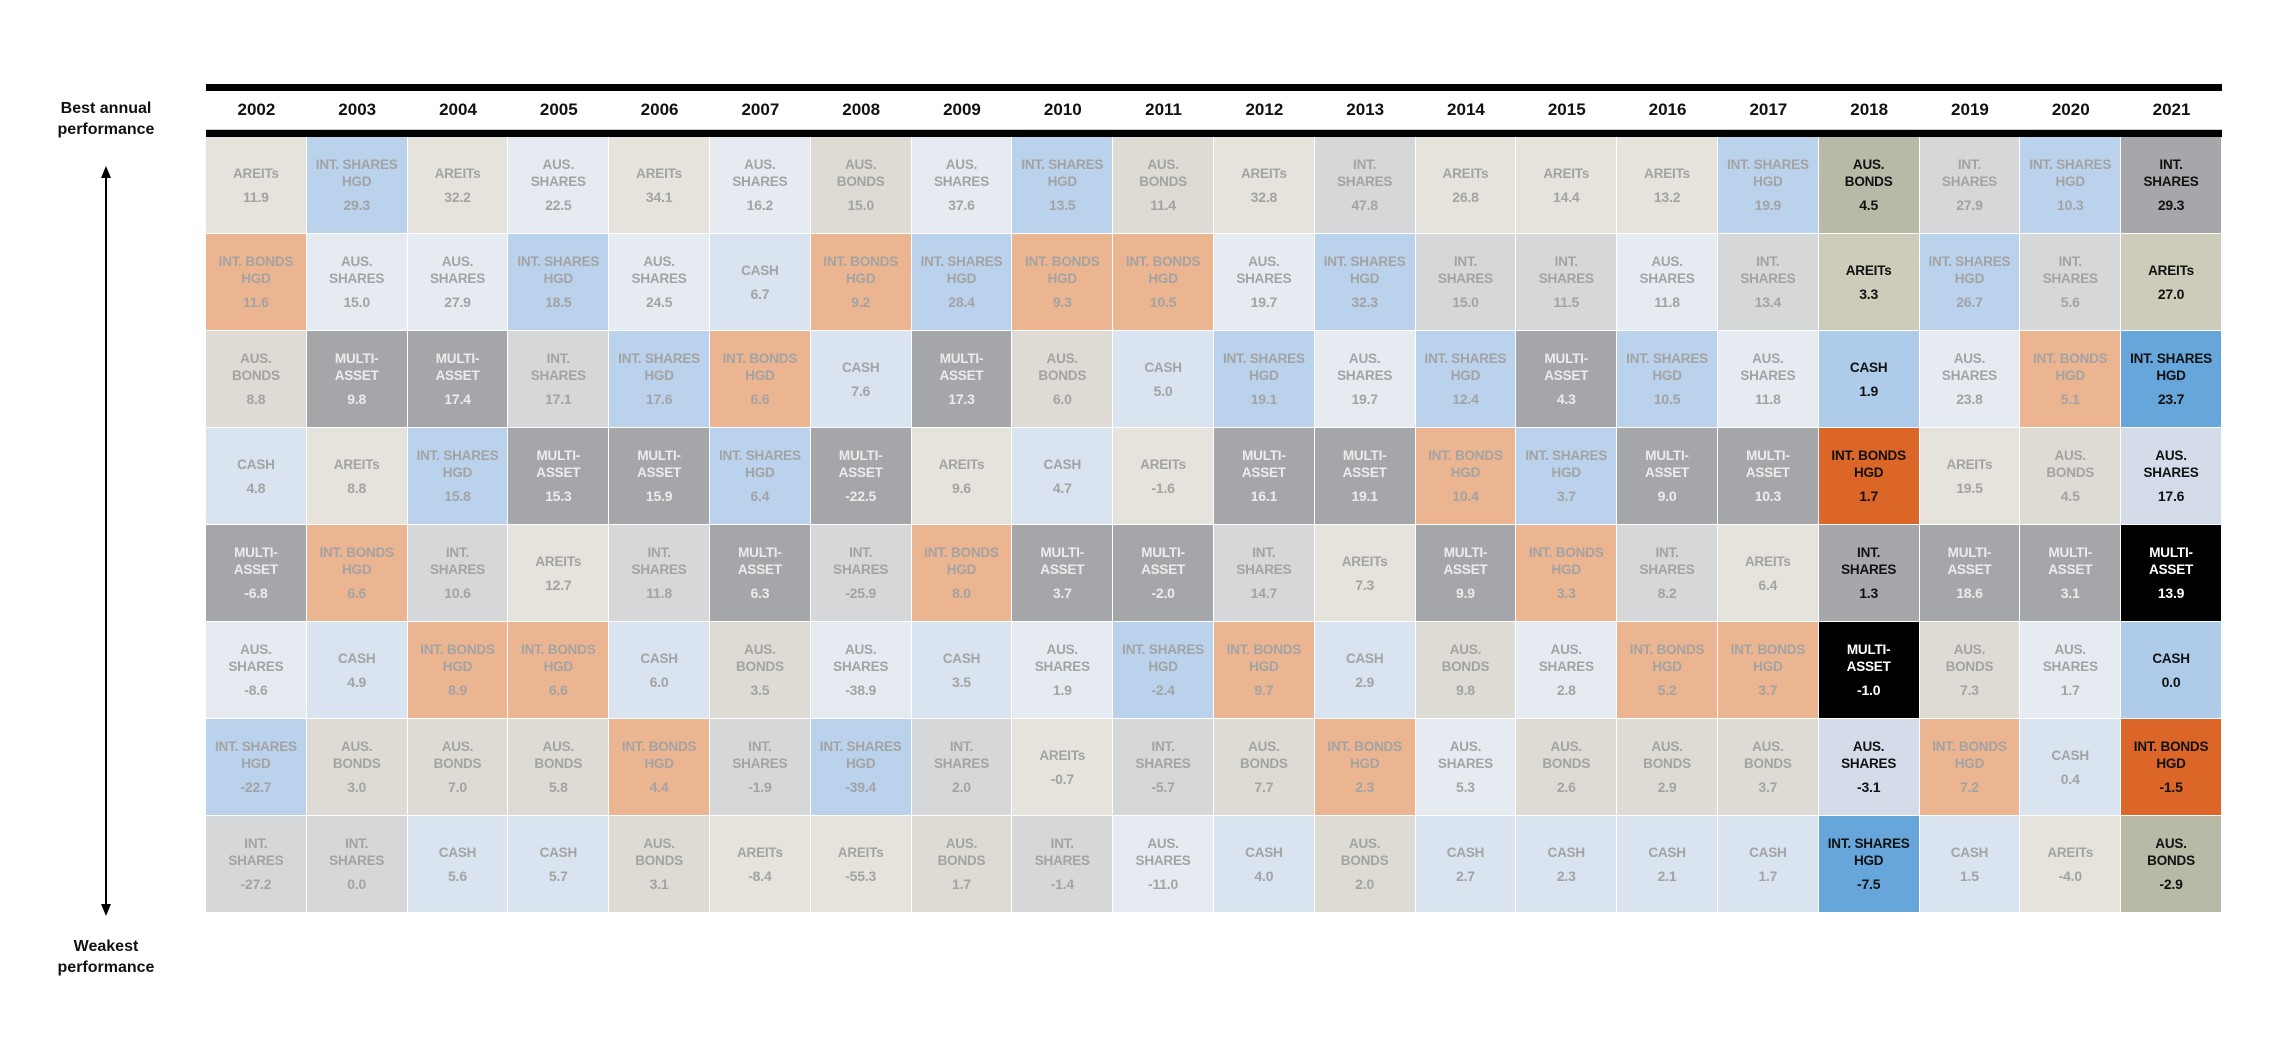 This screenshot has width=2291, height=1044. Describe the element at coordinates (1163, 670) in the screenshot. I see `asset-cell: INT. SHARES HGD -2.4` at that location.